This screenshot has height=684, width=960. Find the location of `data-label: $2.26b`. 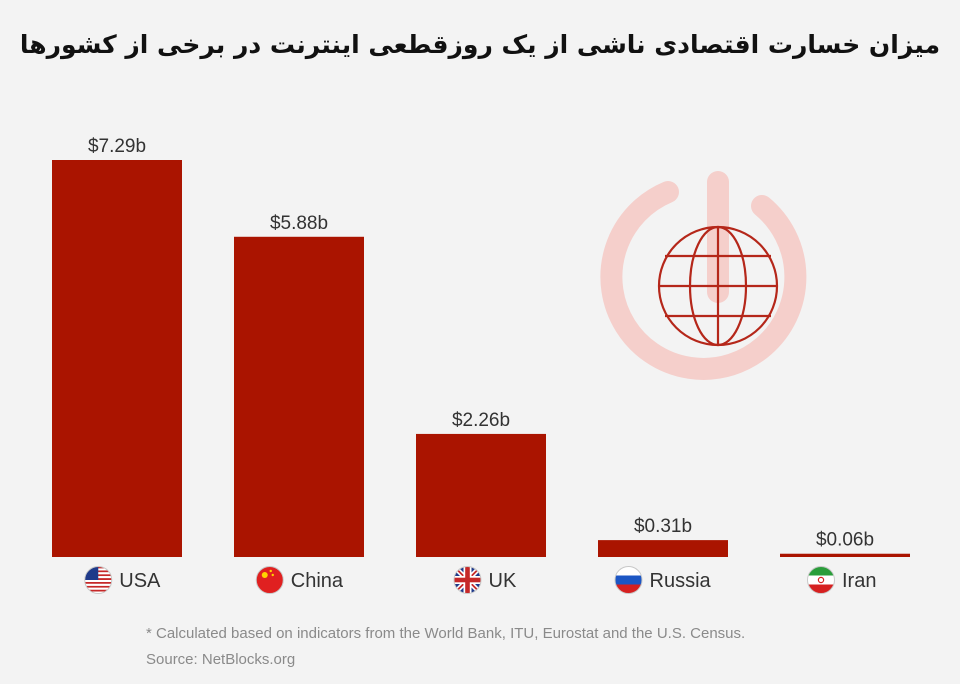

data-label: $2.26b is located at coordinates (481, 420).